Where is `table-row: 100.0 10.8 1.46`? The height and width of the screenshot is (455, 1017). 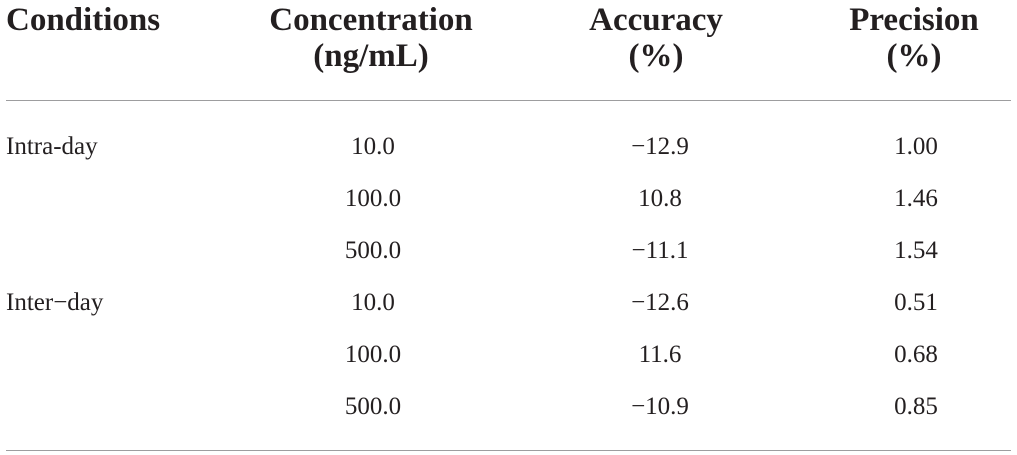 table-row: 100.0 10.8 1.46 is located at coordinates (508, 199).